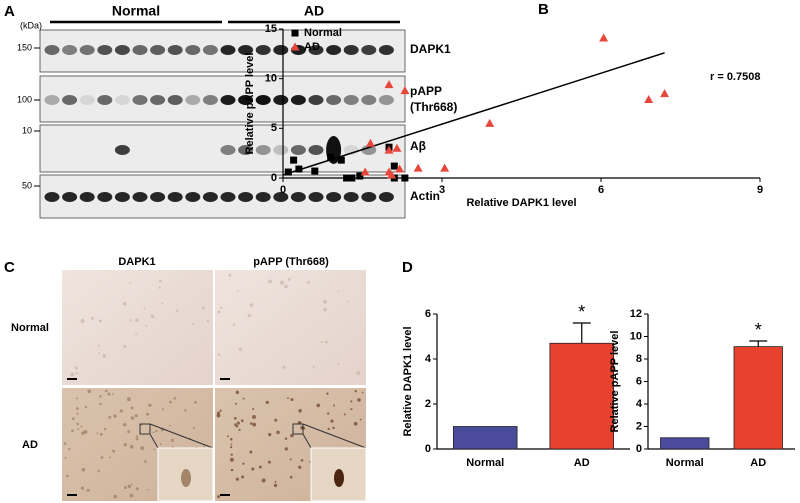 The width and height of the screenshot is (800, 503). I want to click on panel-label: A, so click(9, 11).